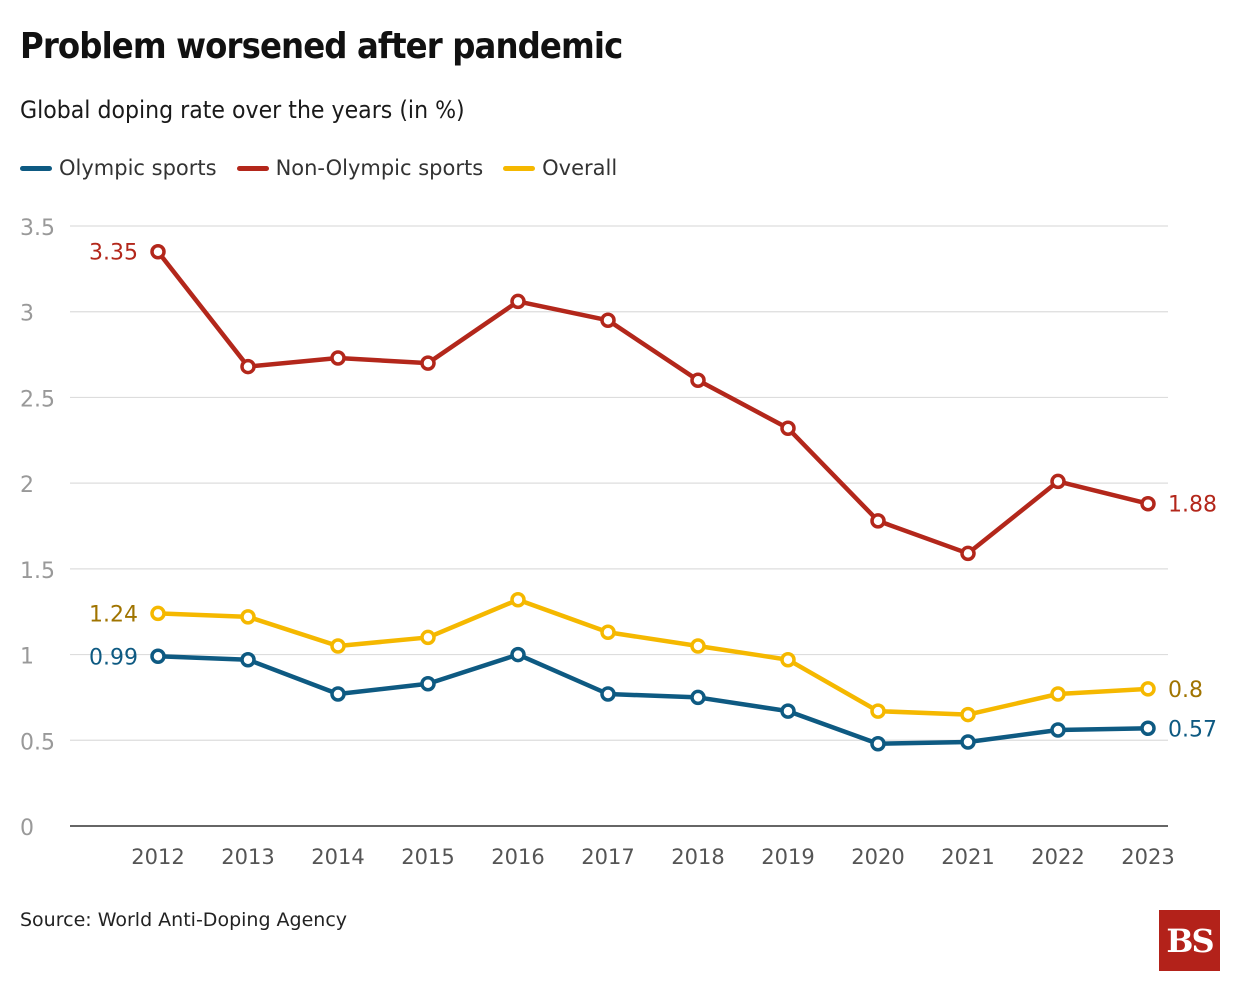 Image resolution: width=1240 pixels, height=990 pixels. I want to click on series-line-overall, so click(653, 657).